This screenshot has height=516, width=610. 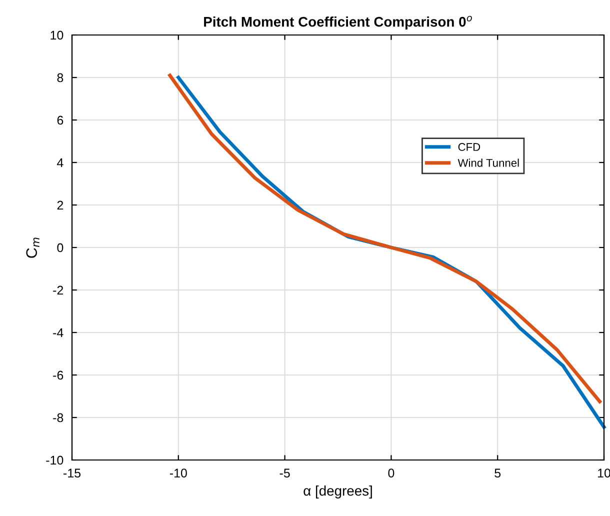 What do you see at coordinates (33, 248) in the screenshot?
I see `y-axis-title: C$_{m}$` at bounding box center [33, 248].